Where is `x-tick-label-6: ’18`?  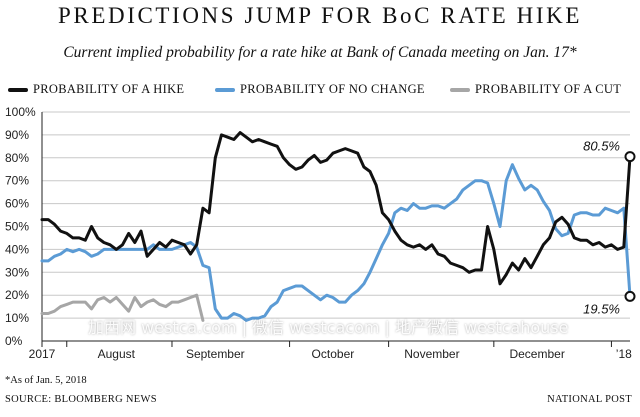
x-tick-label-6: ’18 is located at coordinates (624, 354).